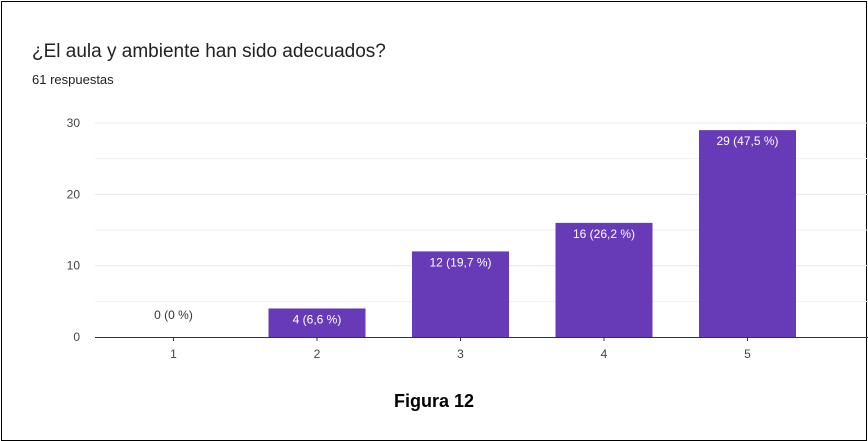  Describe the element at coordinates (74, 123) in the screenshot. I see `y-tick-label: 30` at that location.